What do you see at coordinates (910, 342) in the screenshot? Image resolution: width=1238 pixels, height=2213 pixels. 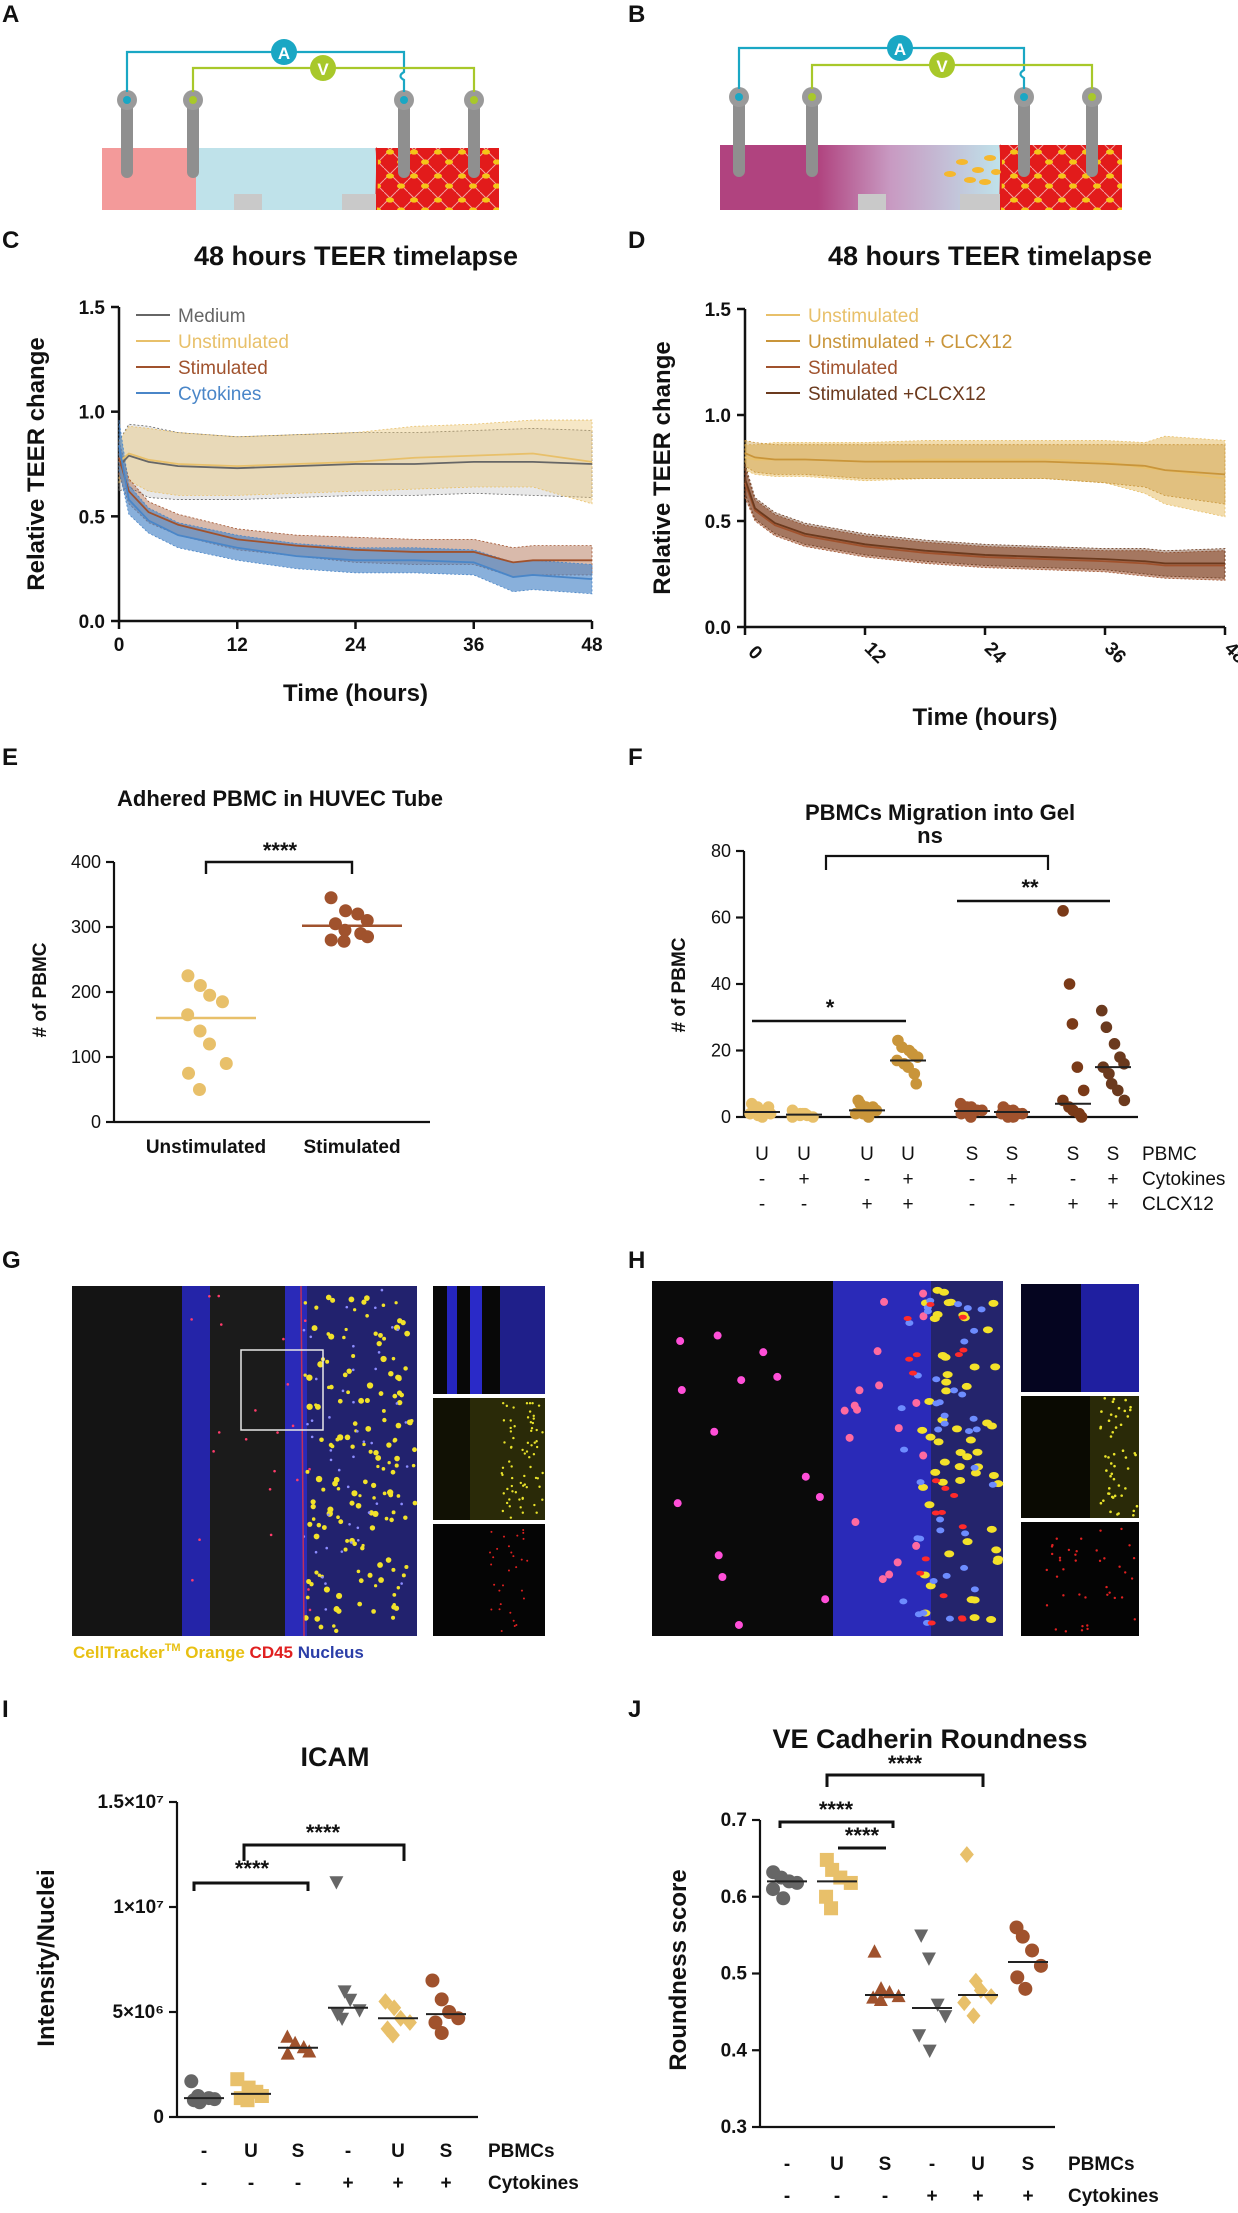 I see `legend-entry: Unstimulated + CLCX12` at bounding box center [910, 342].